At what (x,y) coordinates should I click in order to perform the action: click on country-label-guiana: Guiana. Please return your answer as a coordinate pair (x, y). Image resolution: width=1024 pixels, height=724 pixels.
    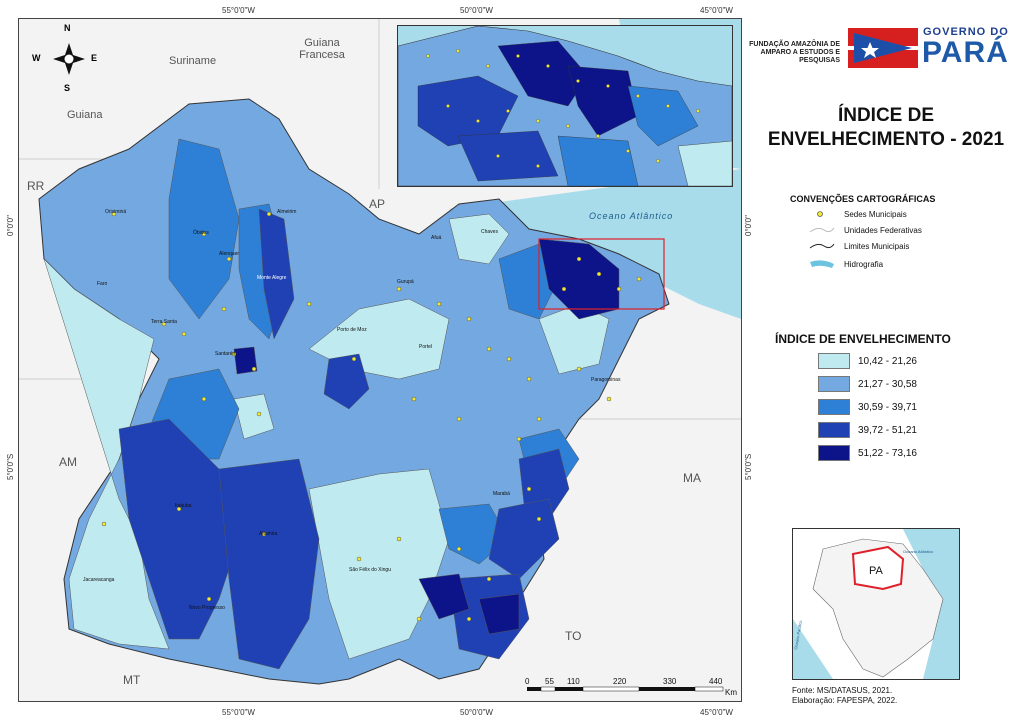
    Looking at the image, I should click on (85, 115).